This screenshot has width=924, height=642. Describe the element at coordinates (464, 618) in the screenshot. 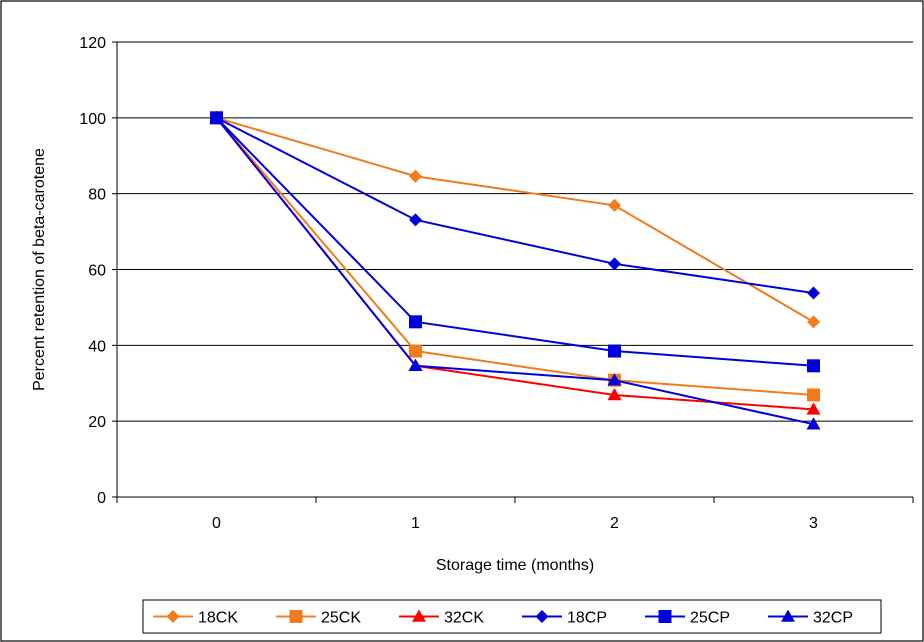

I see `legend-label: 32CK` at that location.